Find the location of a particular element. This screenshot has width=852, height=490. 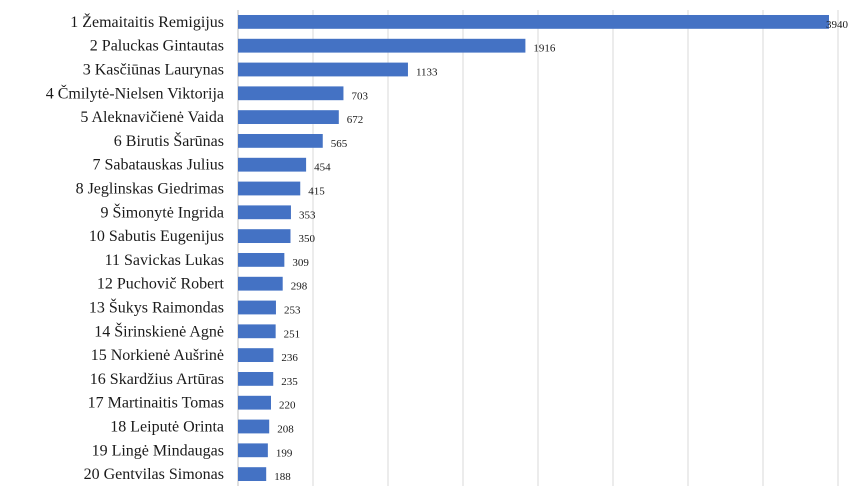

data-label: 199 is located at coordinates (284, 453).